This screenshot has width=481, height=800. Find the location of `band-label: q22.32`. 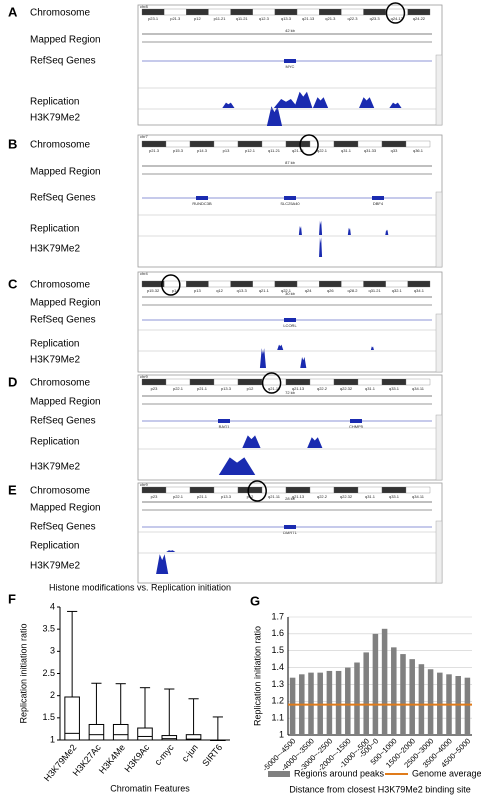

band-label: q22.32 is located at coordinates (346, 388).